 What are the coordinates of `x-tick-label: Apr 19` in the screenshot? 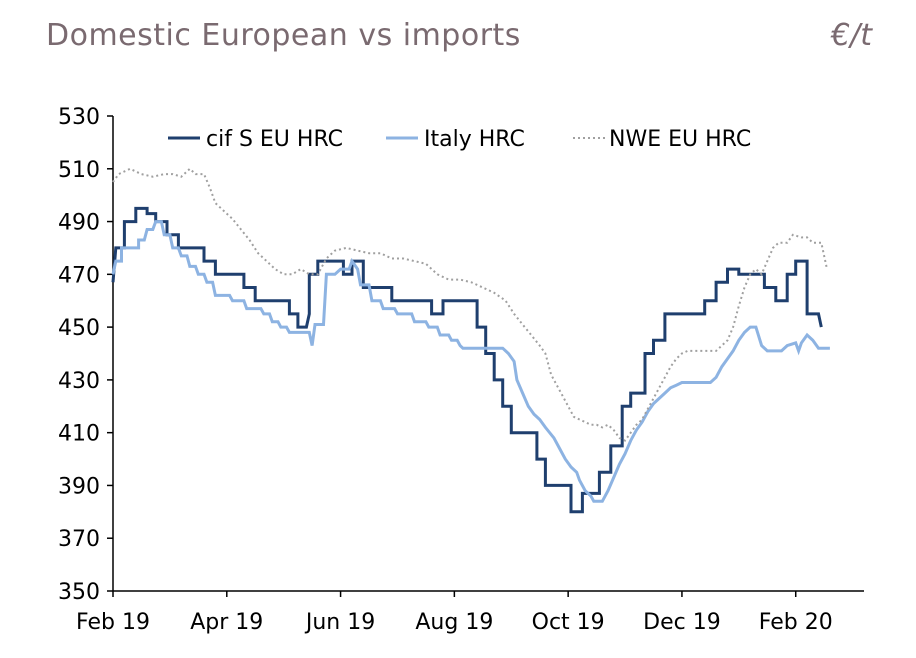 It's located at (226, 622).